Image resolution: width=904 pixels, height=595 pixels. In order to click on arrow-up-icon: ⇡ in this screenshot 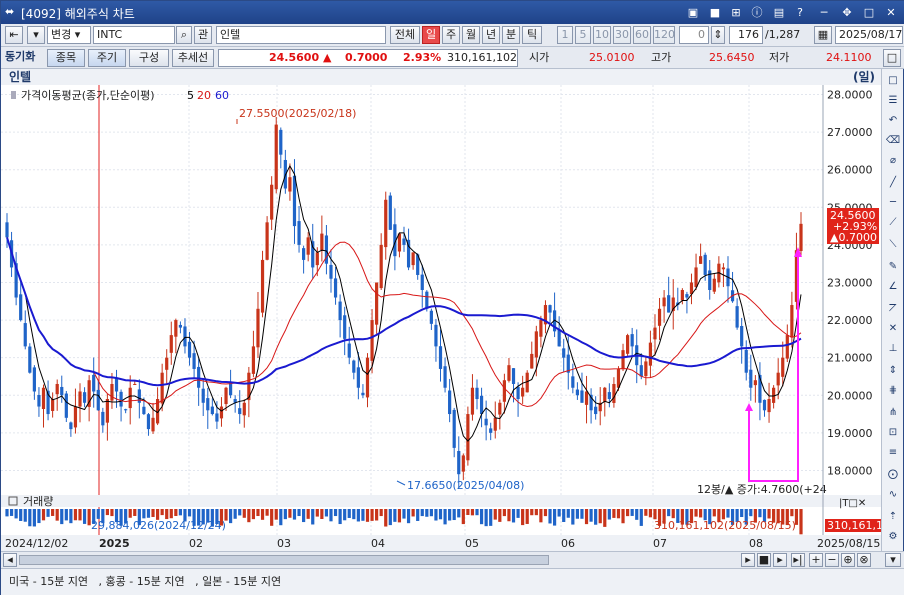, I will do `click(893, 516)`.